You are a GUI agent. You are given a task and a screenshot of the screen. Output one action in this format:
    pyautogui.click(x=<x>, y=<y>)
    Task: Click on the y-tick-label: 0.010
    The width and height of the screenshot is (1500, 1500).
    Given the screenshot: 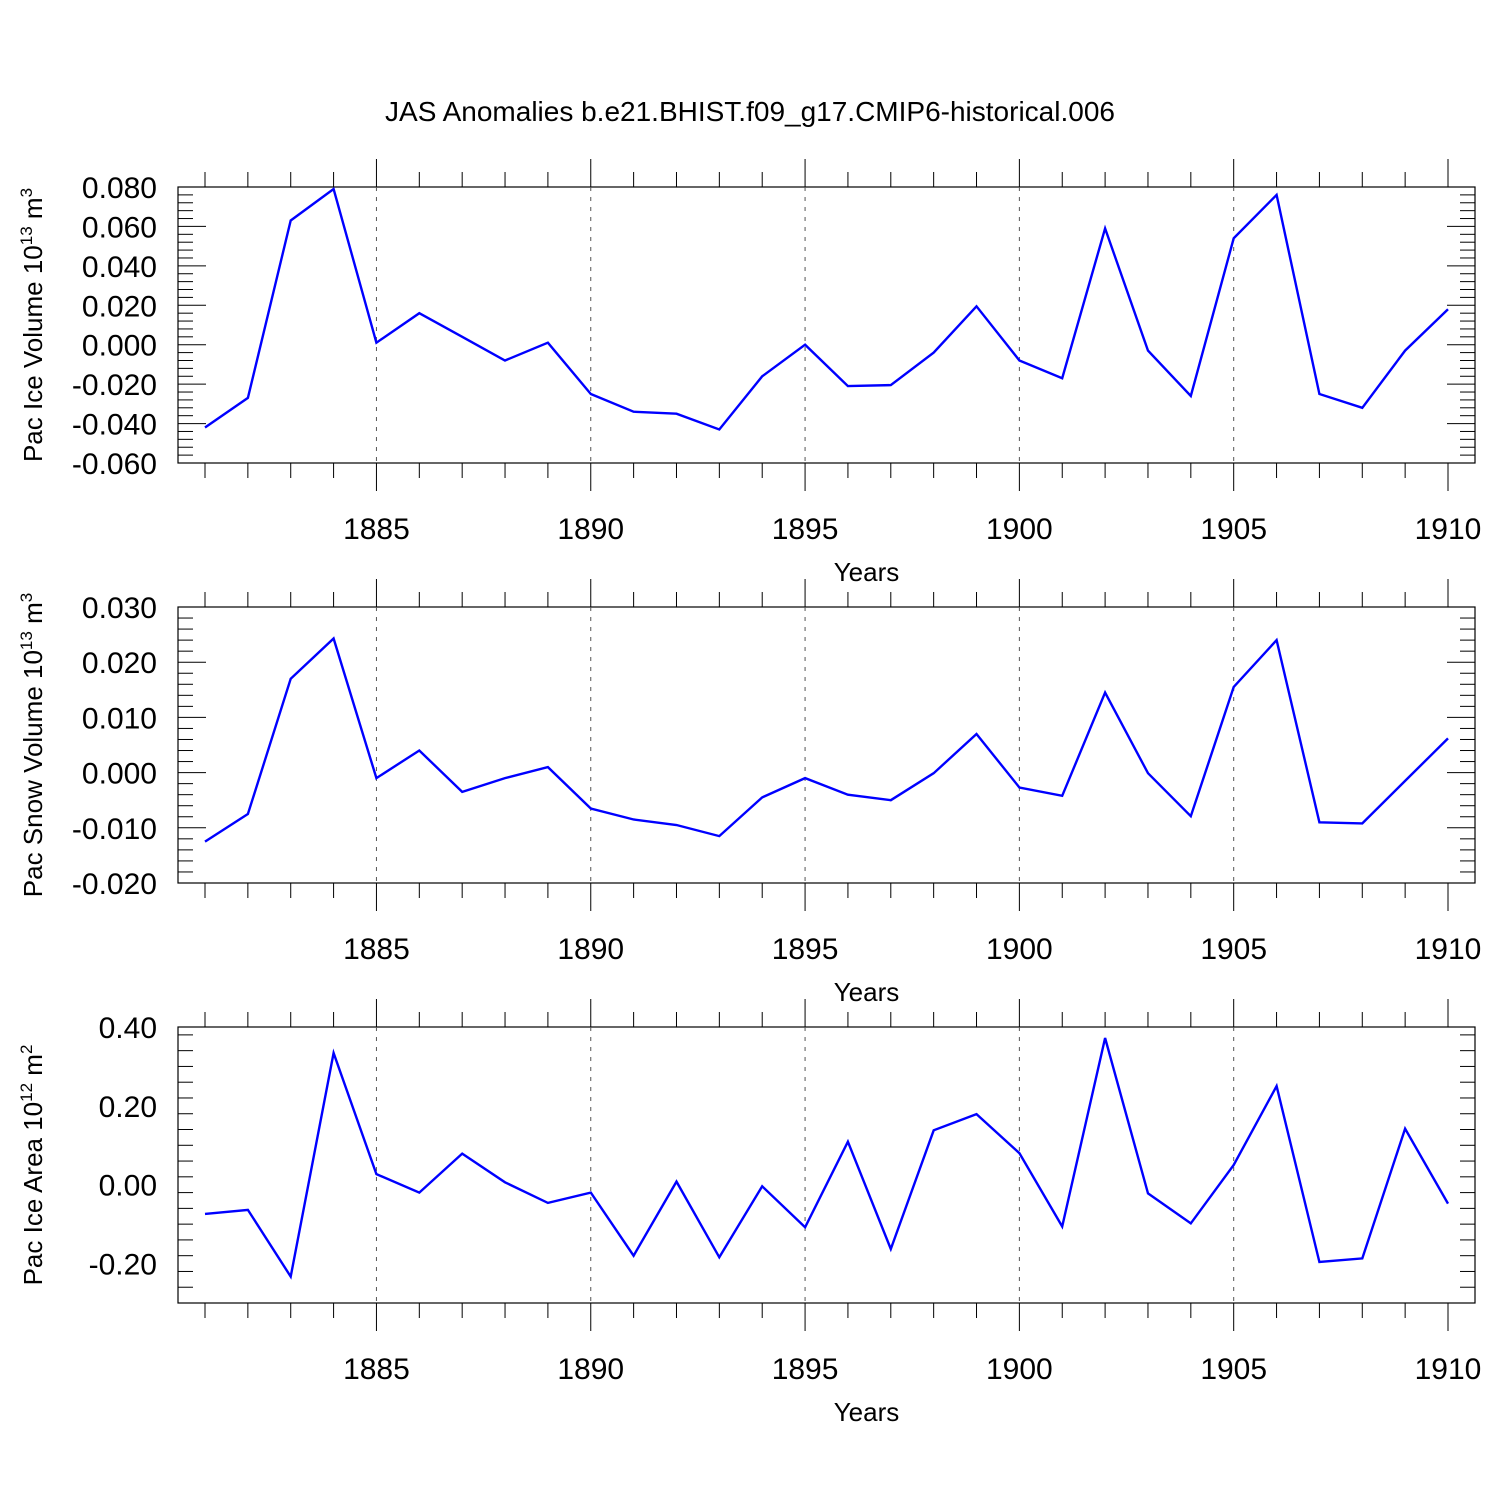 What is the action you would take?
    pyautogui.click(x=119, y=718)
    